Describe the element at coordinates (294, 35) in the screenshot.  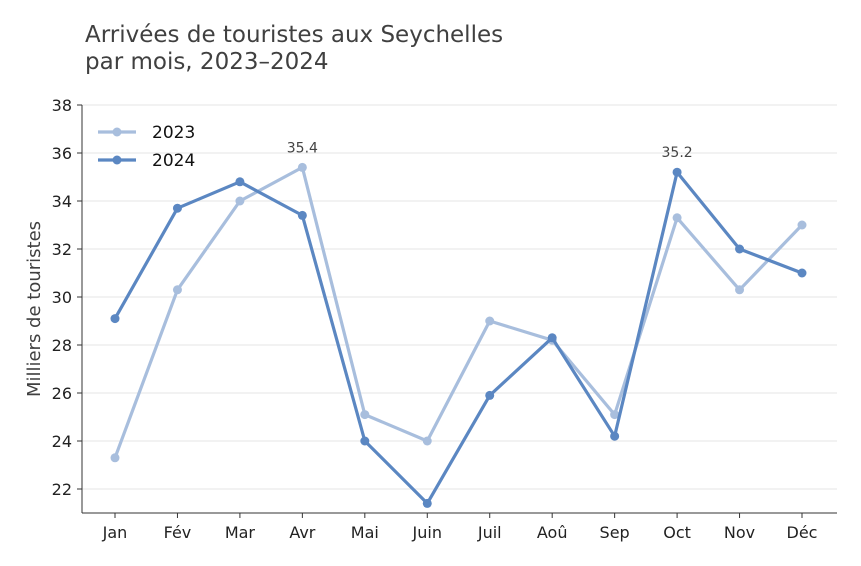
I see `chart-title-line-1: Arrivées de touristes aux Seychelles` at that location.